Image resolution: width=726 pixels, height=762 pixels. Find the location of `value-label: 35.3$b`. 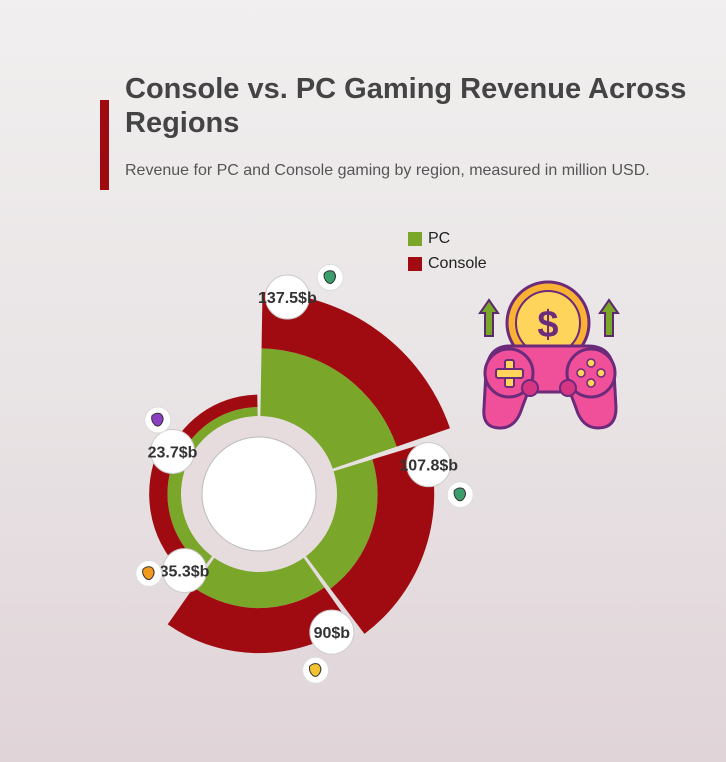

value-label: 35.3$b is located at coordinates (185, 571).